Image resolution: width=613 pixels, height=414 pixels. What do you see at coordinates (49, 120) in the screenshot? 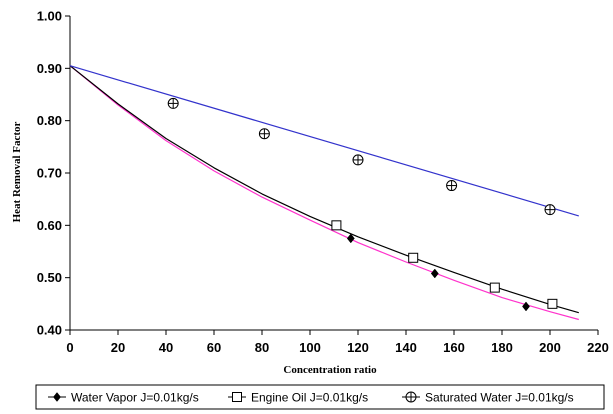
I see `y-tick-label: 0.80` at bounding box center [49, 120].